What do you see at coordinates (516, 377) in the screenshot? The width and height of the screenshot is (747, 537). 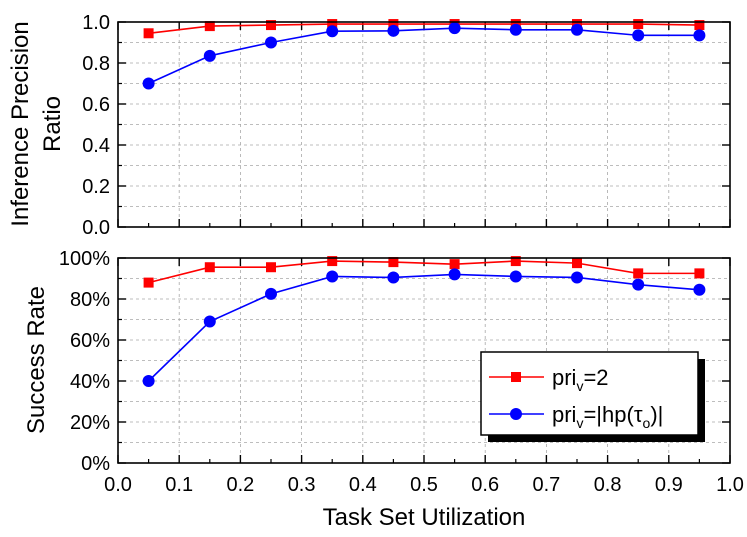 I see `legend-marker-a` at bounding box center [516, 377].